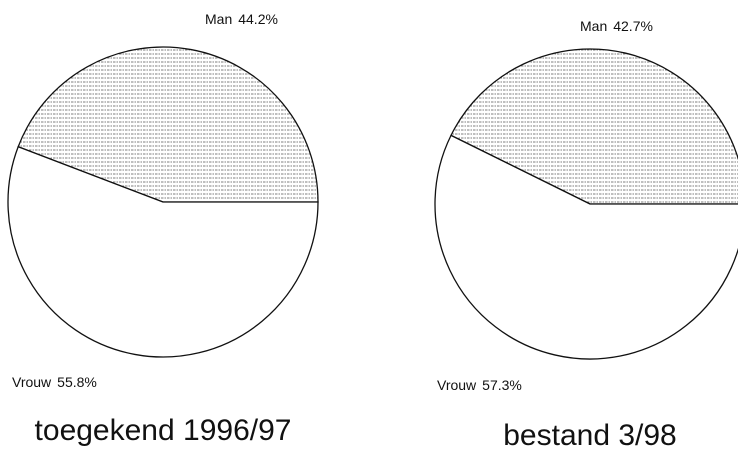 The height and width of the screenshot is (450, 738). I want to click on slice-value: 42.7%, so click(633, 26).